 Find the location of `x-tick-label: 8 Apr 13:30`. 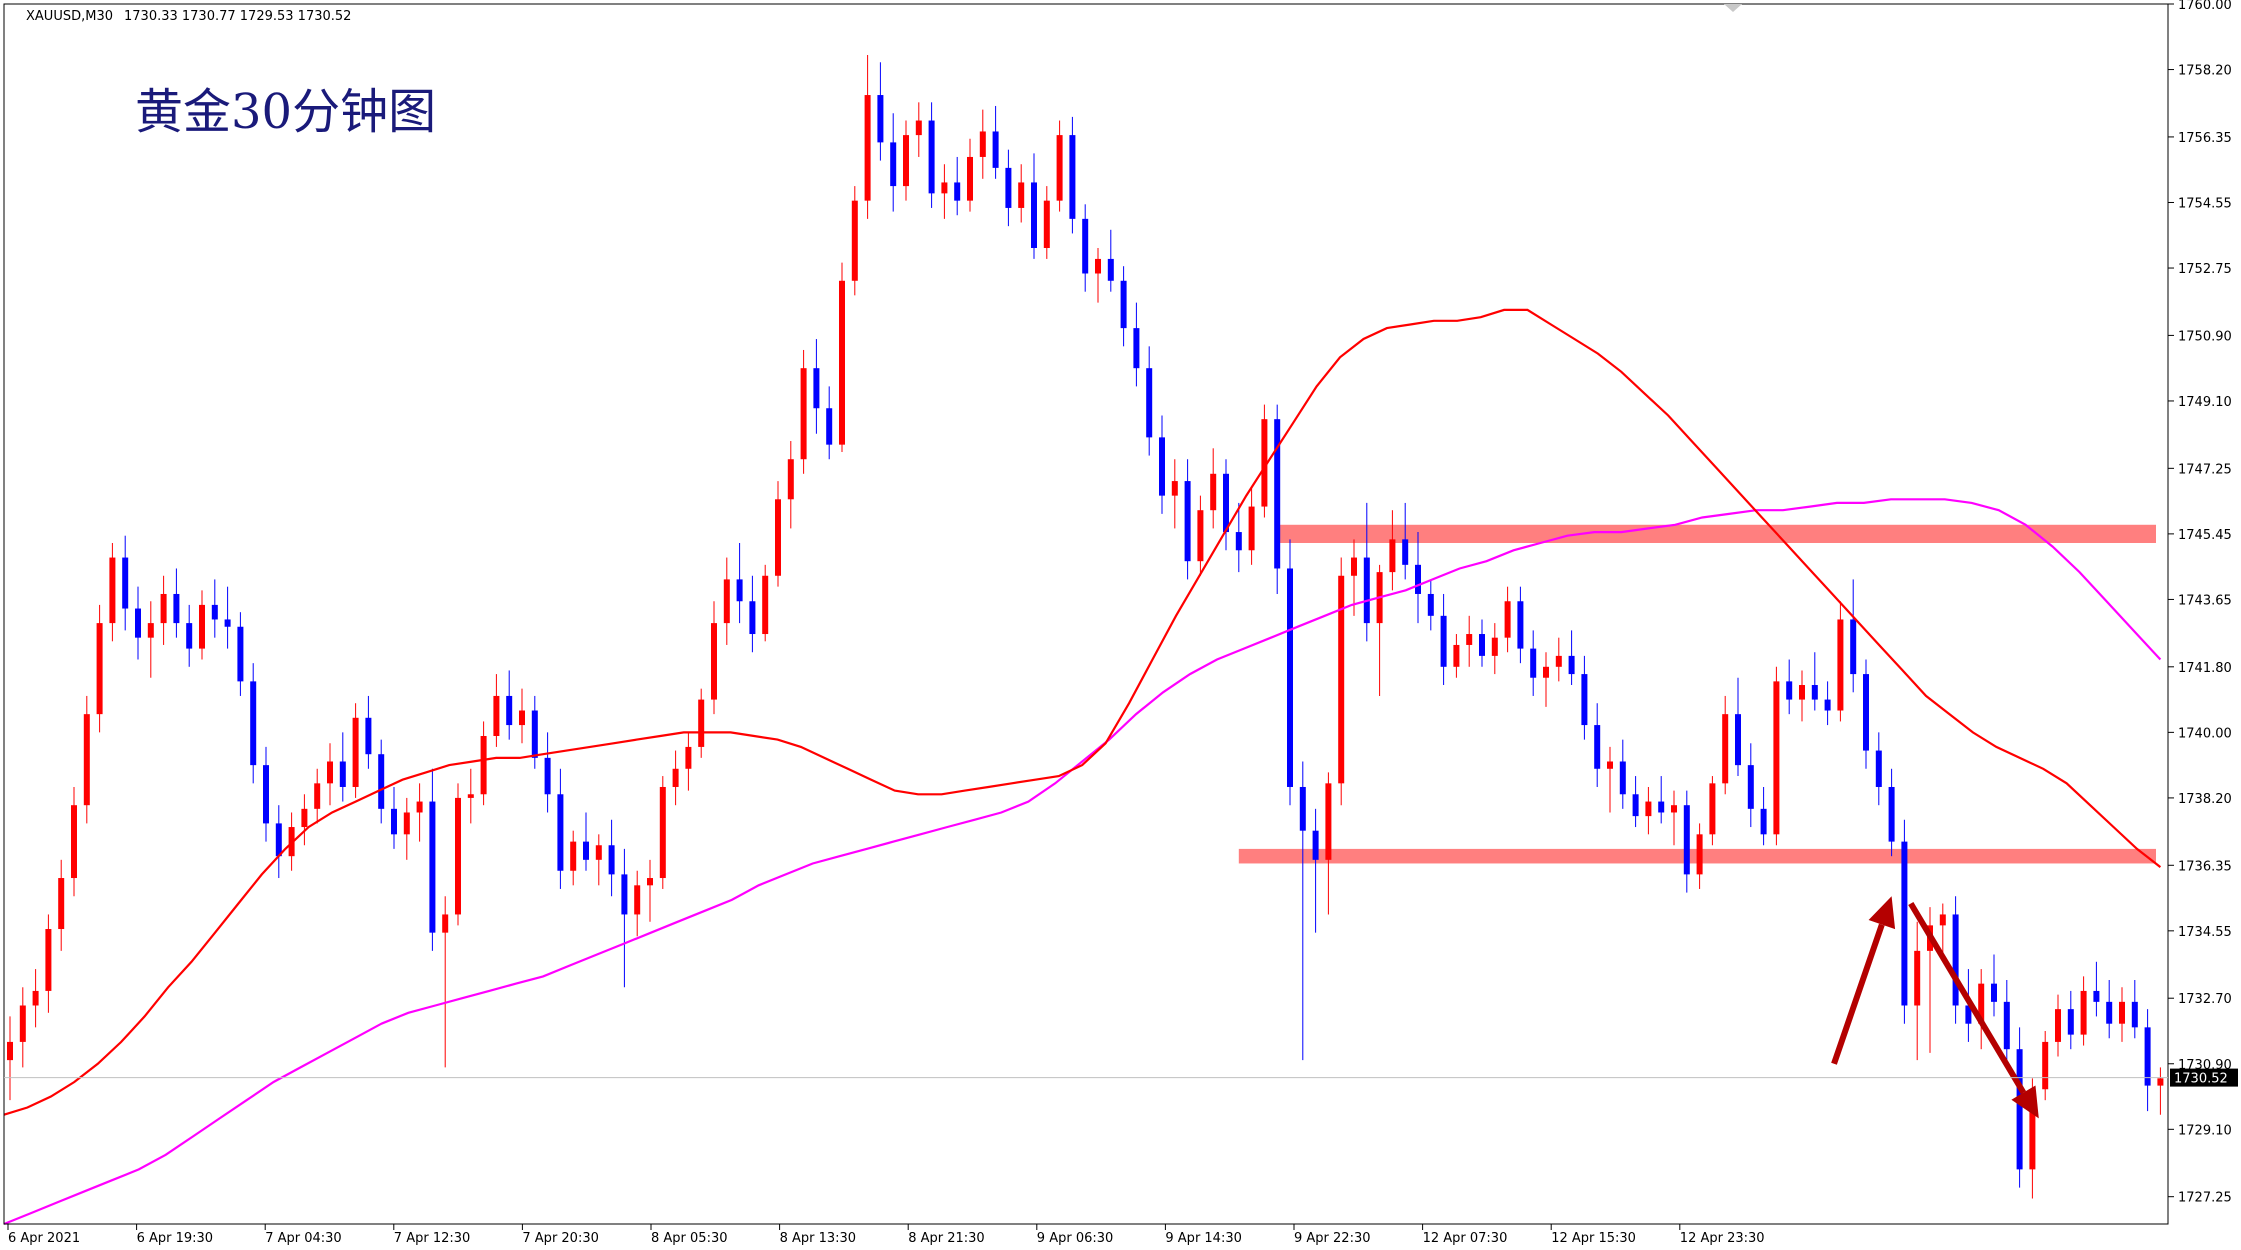

x-tick-label: 8 Apr 13:30 is located at coordinates (818, 1238).